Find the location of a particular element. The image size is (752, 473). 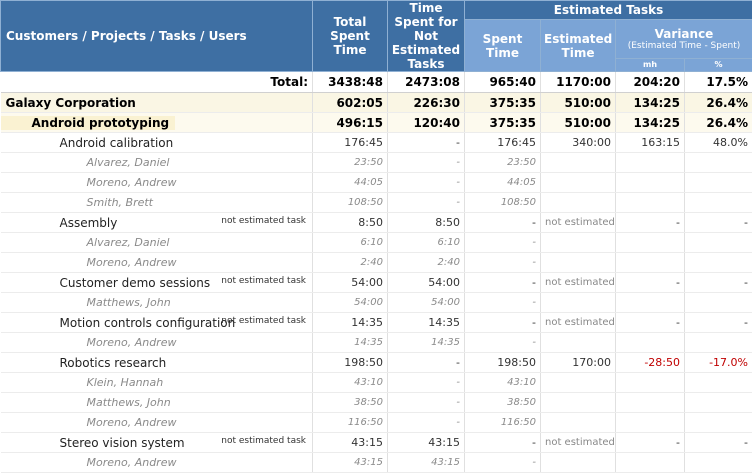

cell-total-spent: 38:50 is located at coordinates (350, 403).